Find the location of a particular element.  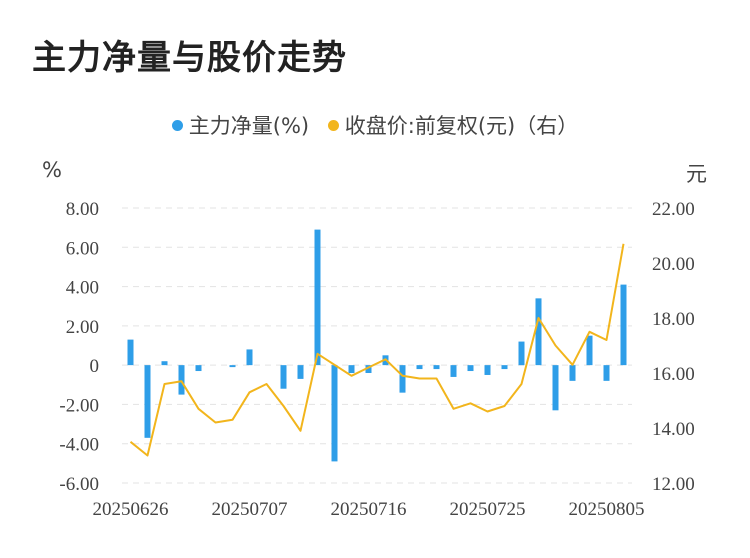

left-axis-tick-label: 8.00 is located at coordinates (82, 209).